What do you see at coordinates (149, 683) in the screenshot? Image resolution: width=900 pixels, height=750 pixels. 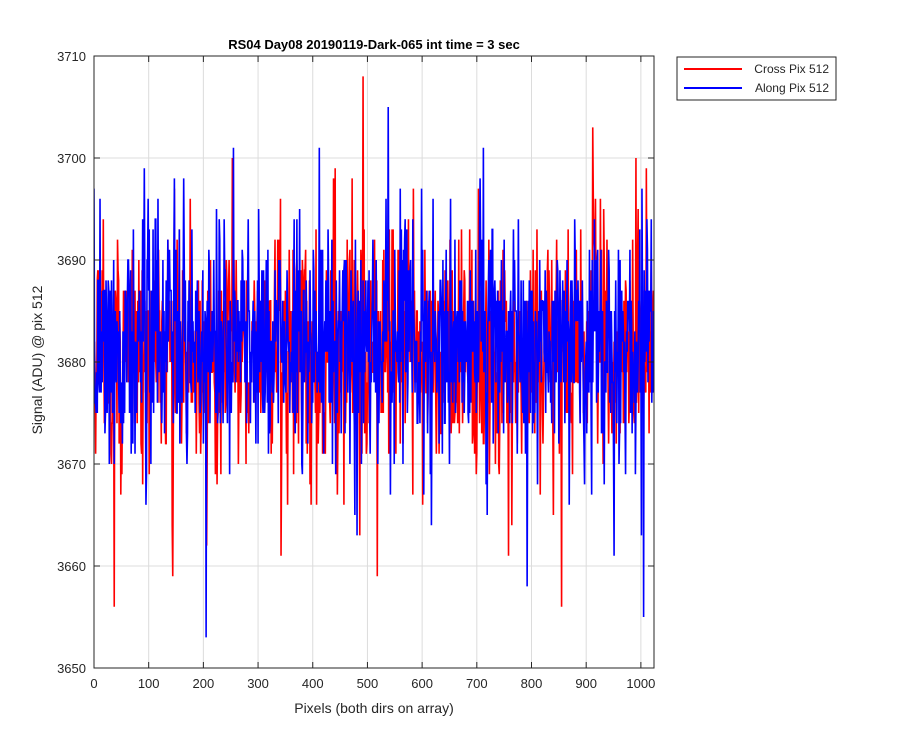 I see `x-tick-label: 100` at bounding box center [149, 683].